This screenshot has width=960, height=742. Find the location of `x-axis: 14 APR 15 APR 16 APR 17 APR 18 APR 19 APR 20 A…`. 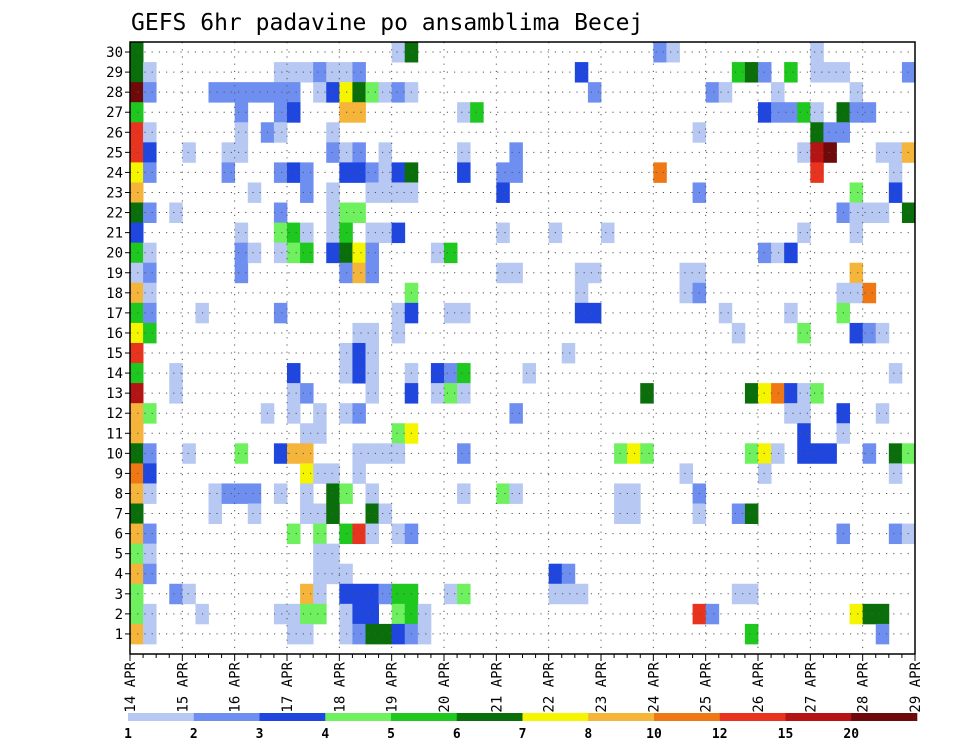

x-axis: 14 APR 15 APR 16 APR 17 APR 18 APR 19 APR 20 A… is located at coordinates (523, 683).